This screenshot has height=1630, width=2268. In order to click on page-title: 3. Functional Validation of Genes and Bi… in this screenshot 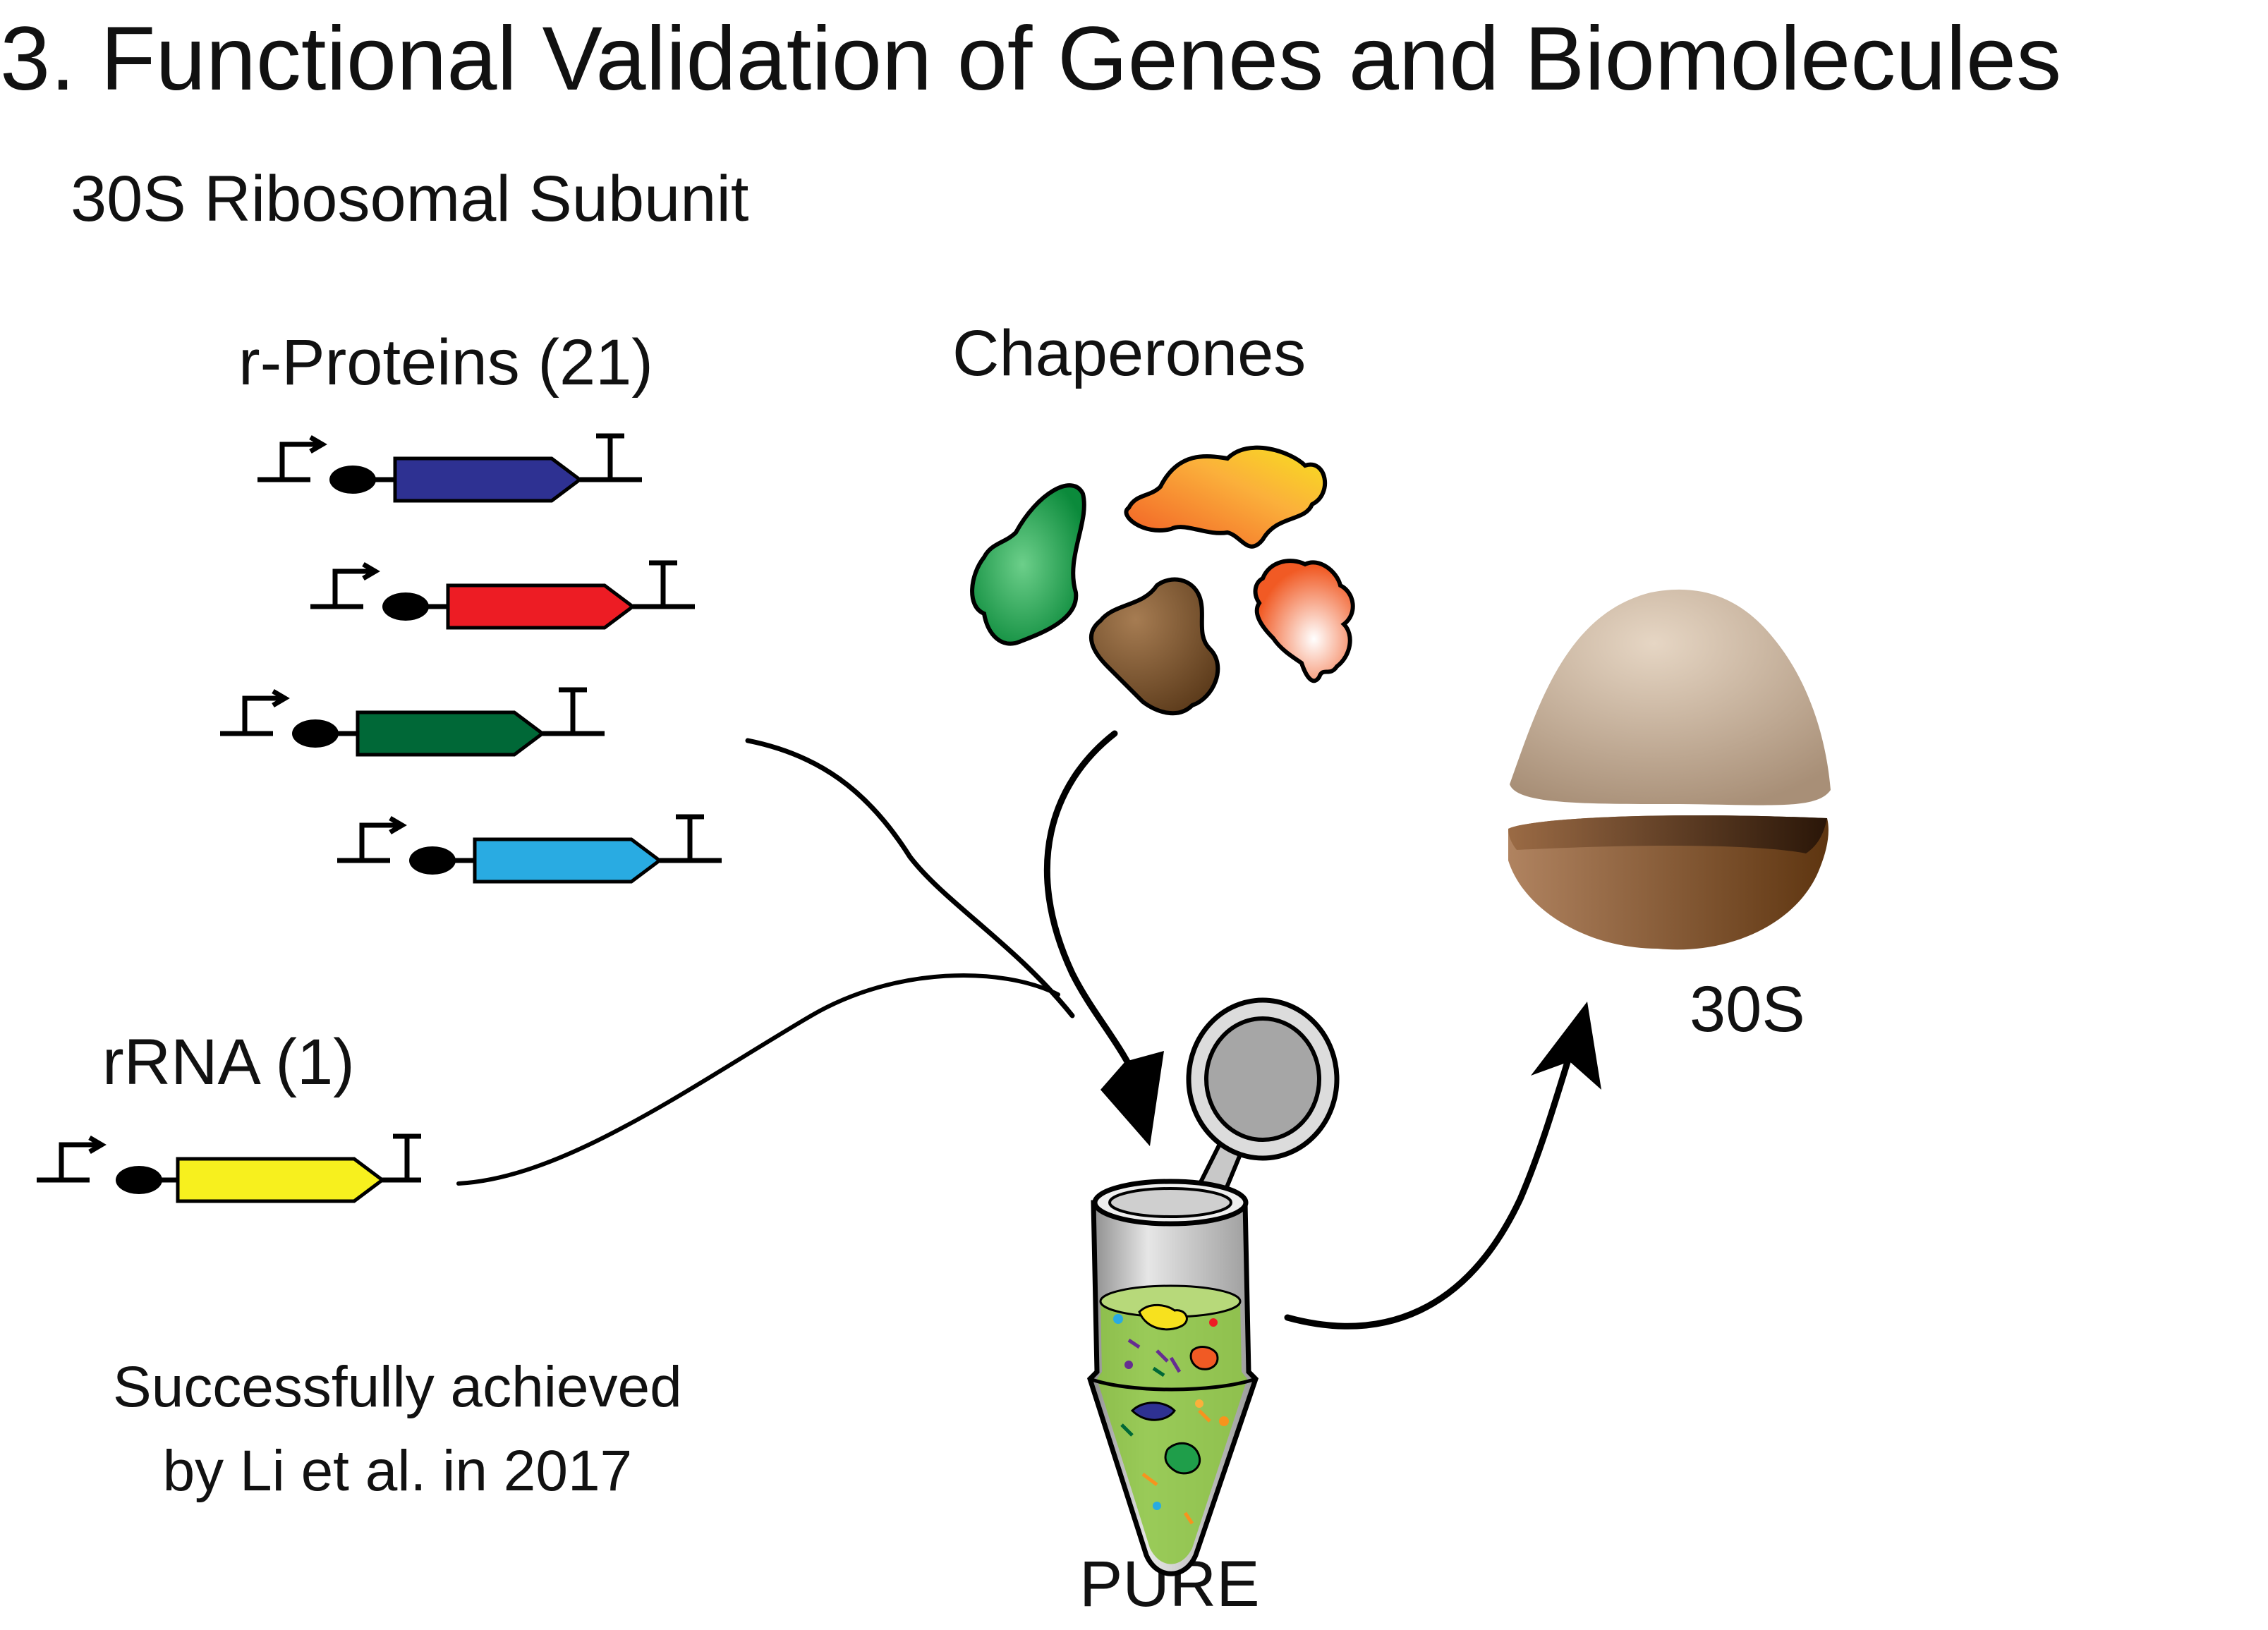, I will do `click(1031, 59)`.